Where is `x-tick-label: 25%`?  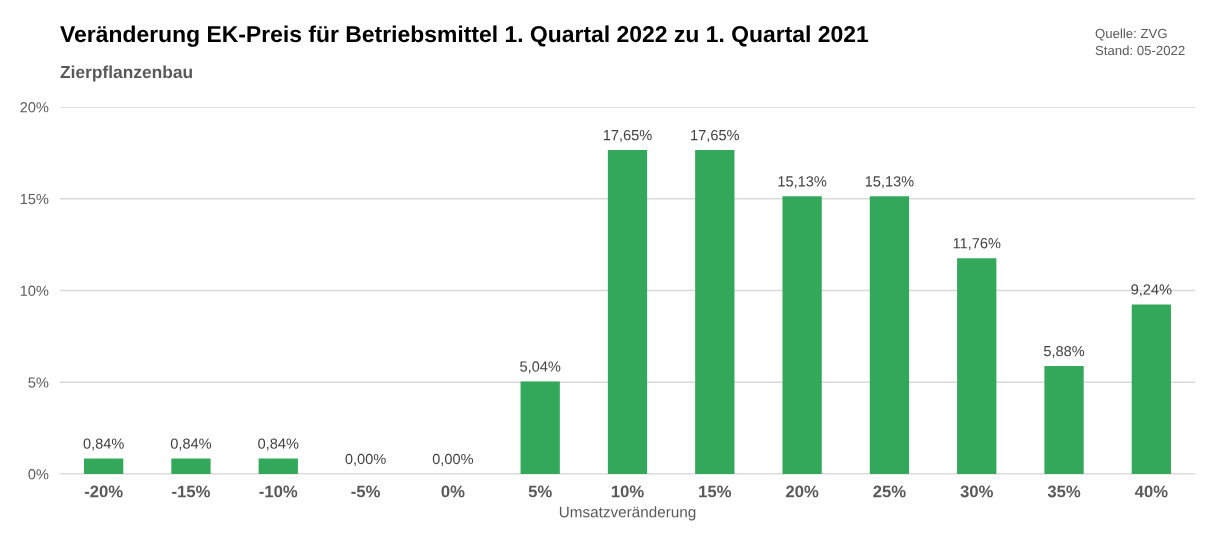
x-tick-label: 25% is located at coordinates (889, 491).